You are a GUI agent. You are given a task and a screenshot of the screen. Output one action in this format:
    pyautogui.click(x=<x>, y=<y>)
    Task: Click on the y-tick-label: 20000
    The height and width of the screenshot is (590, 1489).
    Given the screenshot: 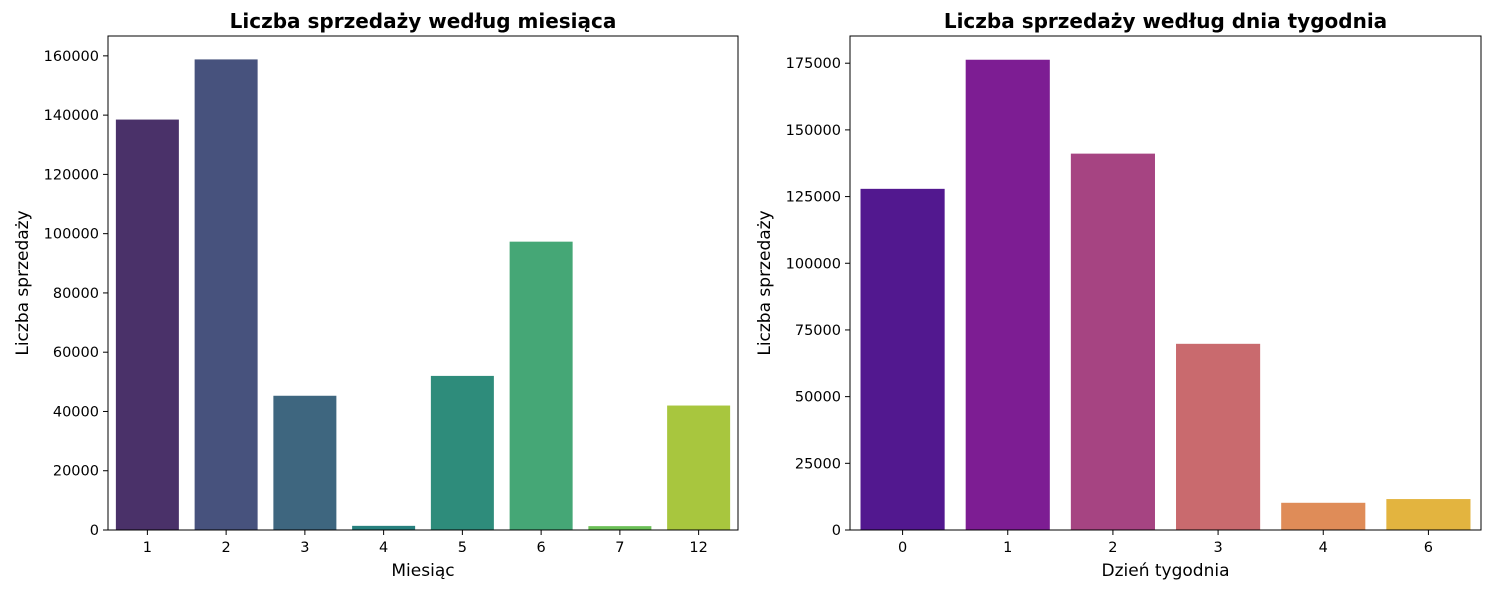 What is the action you would take?
    pyautogui.click(x=76, y=472)
    